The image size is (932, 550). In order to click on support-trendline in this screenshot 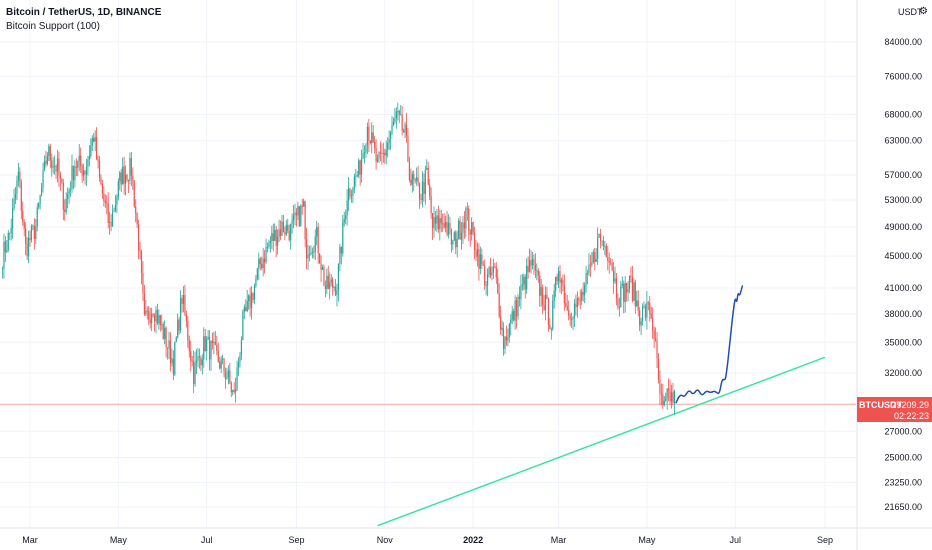, I will do `click(601, 441)`.